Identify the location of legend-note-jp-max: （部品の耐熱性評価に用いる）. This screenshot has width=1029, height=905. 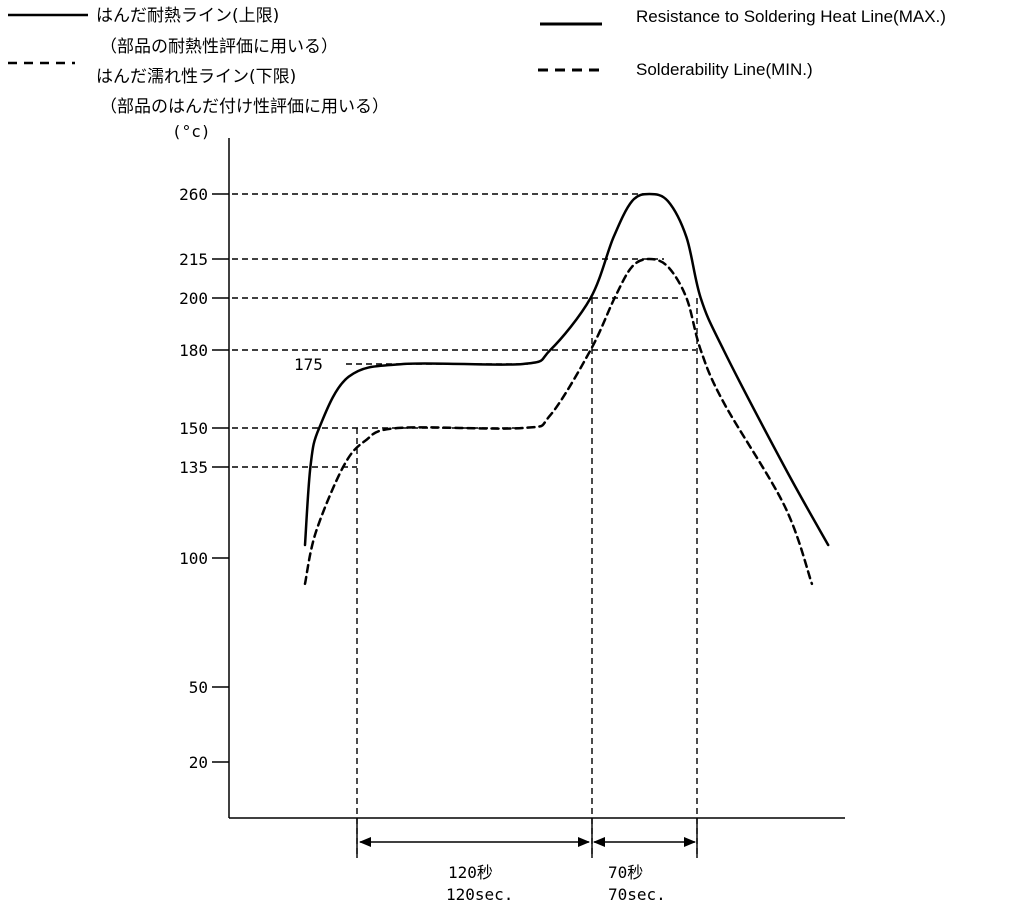
(219, 47).